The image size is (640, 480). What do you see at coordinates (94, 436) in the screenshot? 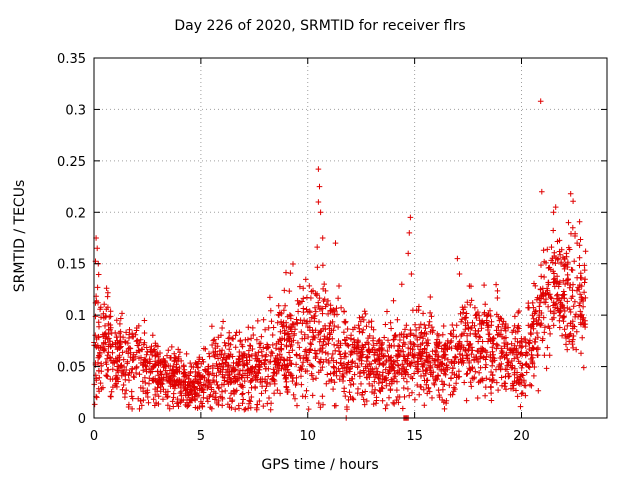
I see `x-tick-label: 0` at bounding box center [94, 436].